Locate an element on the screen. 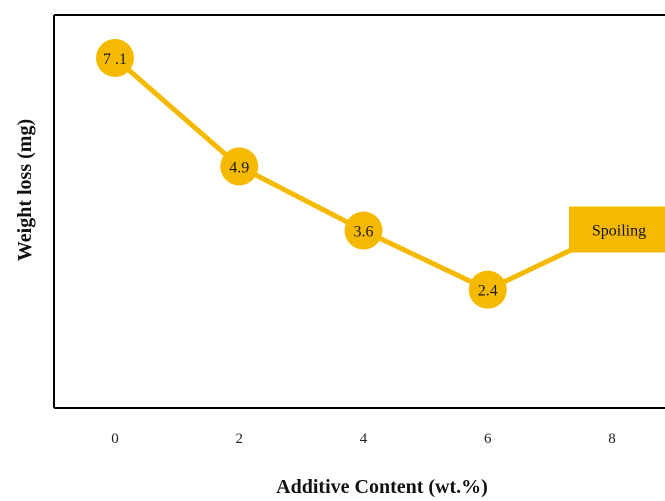 This screenshot has height=501, width=665. annotation-callout-box is located at coordinates (617, 229).